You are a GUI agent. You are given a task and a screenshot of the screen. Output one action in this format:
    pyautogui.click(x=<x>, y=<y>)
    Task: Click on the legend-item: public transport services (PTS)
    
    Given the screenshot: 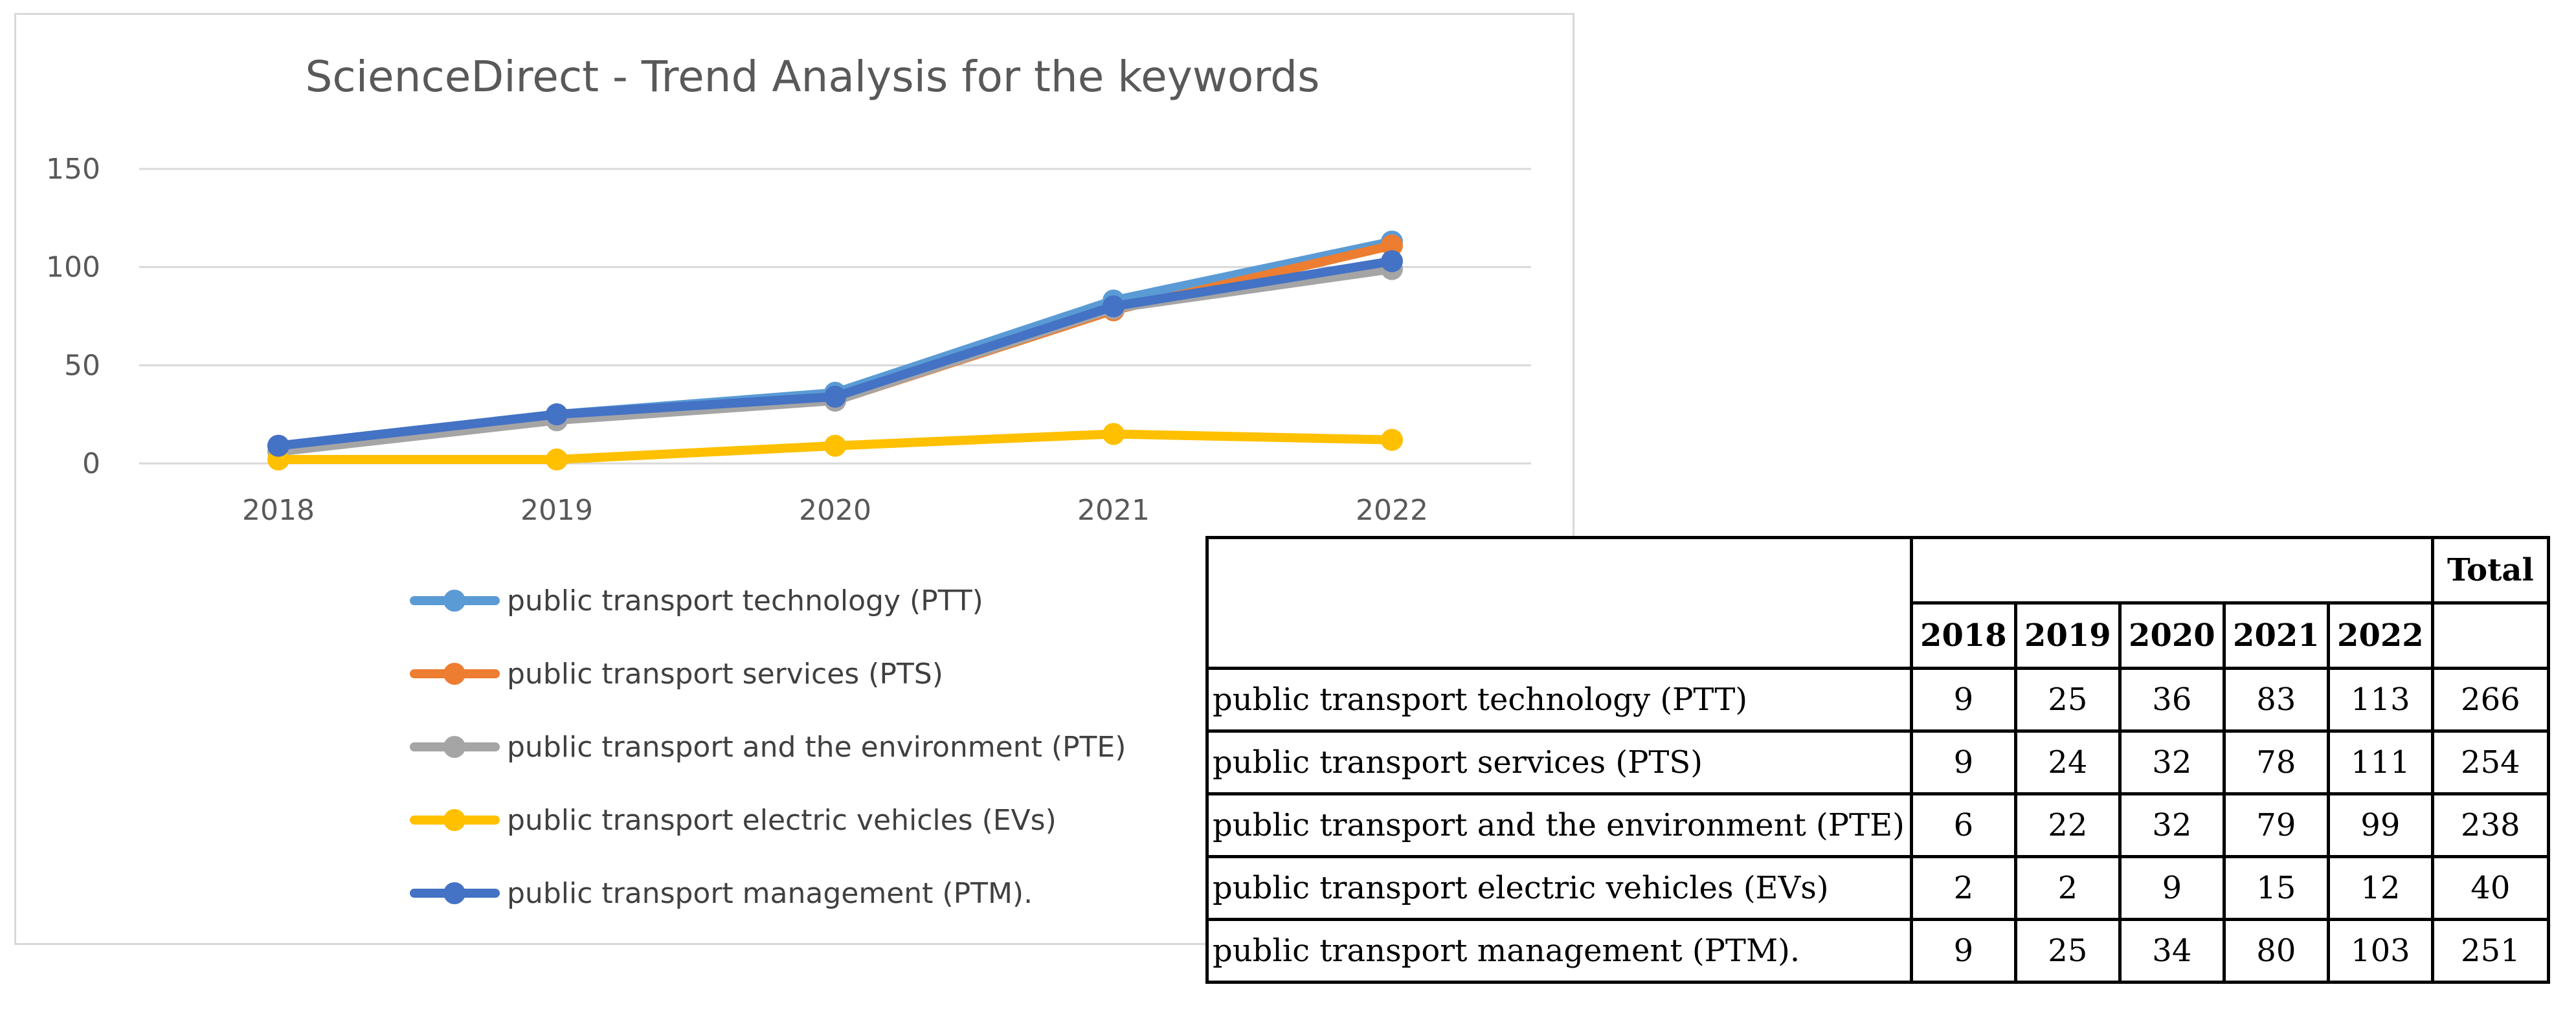 What is the action you would take?
    pyautogui.click(x=676, y=674)
    